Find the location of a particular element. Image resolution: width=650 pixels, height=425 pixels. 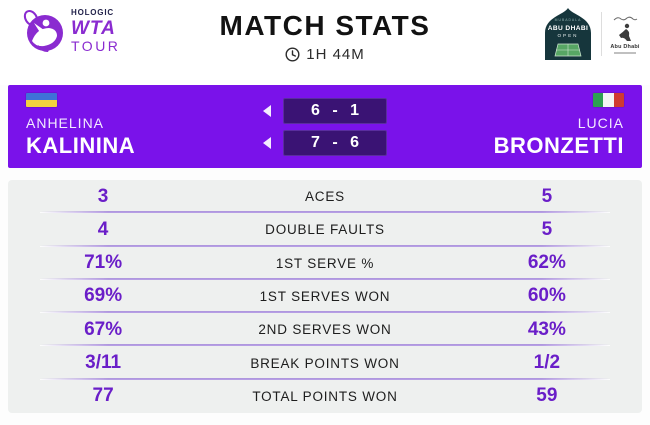

abu-dhabi-open-logo: MUBADALA ABU DHABI OPEN is located at coordinates (568, 34).